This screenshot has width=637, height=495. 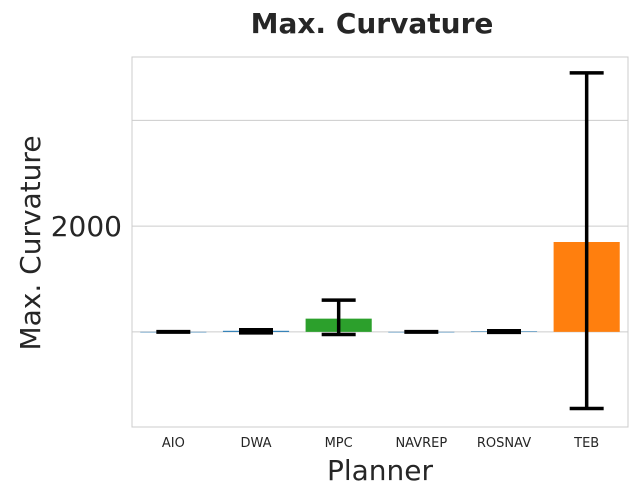 What do you see at coordinates (586, 443) in the screenshot?
I see `x-tick-label-teb: TEB` at bounding box center [586, 443].